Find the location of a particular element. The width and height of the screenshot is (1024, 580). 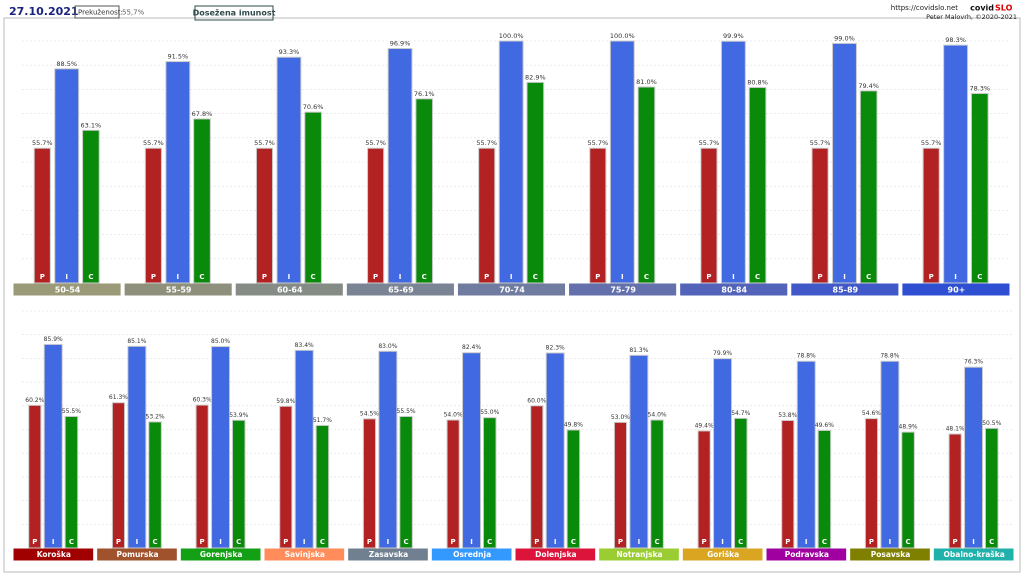

category-label: Notranjska is located at coordinates (639, 554).